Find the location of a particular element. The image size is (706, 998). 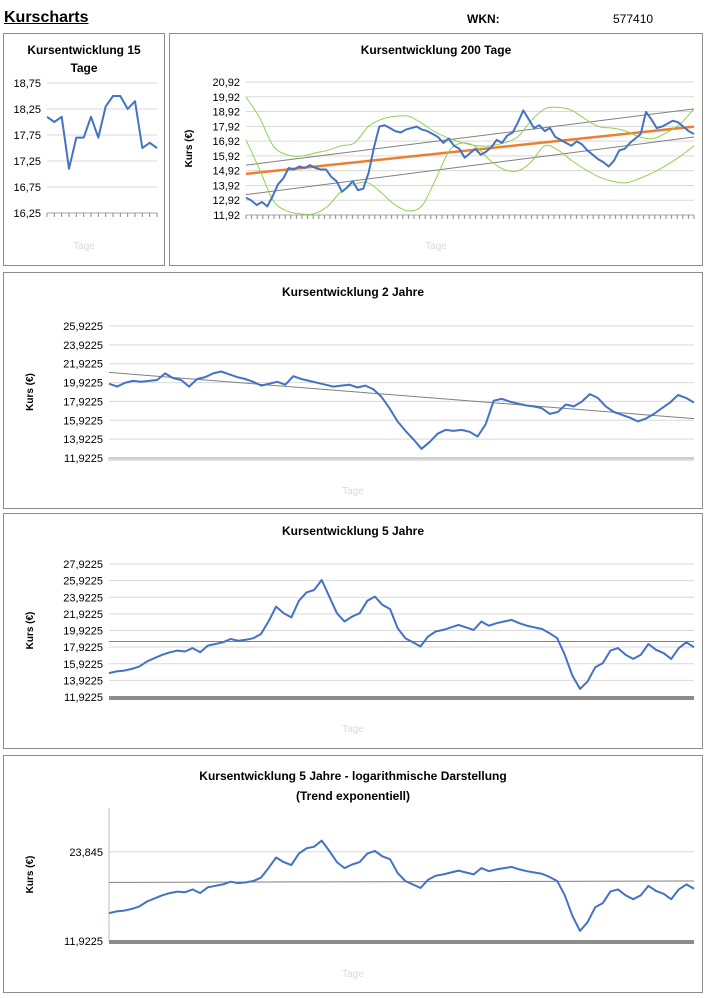

y-tick-label: 18,25 is located at coordinates (27, 110).